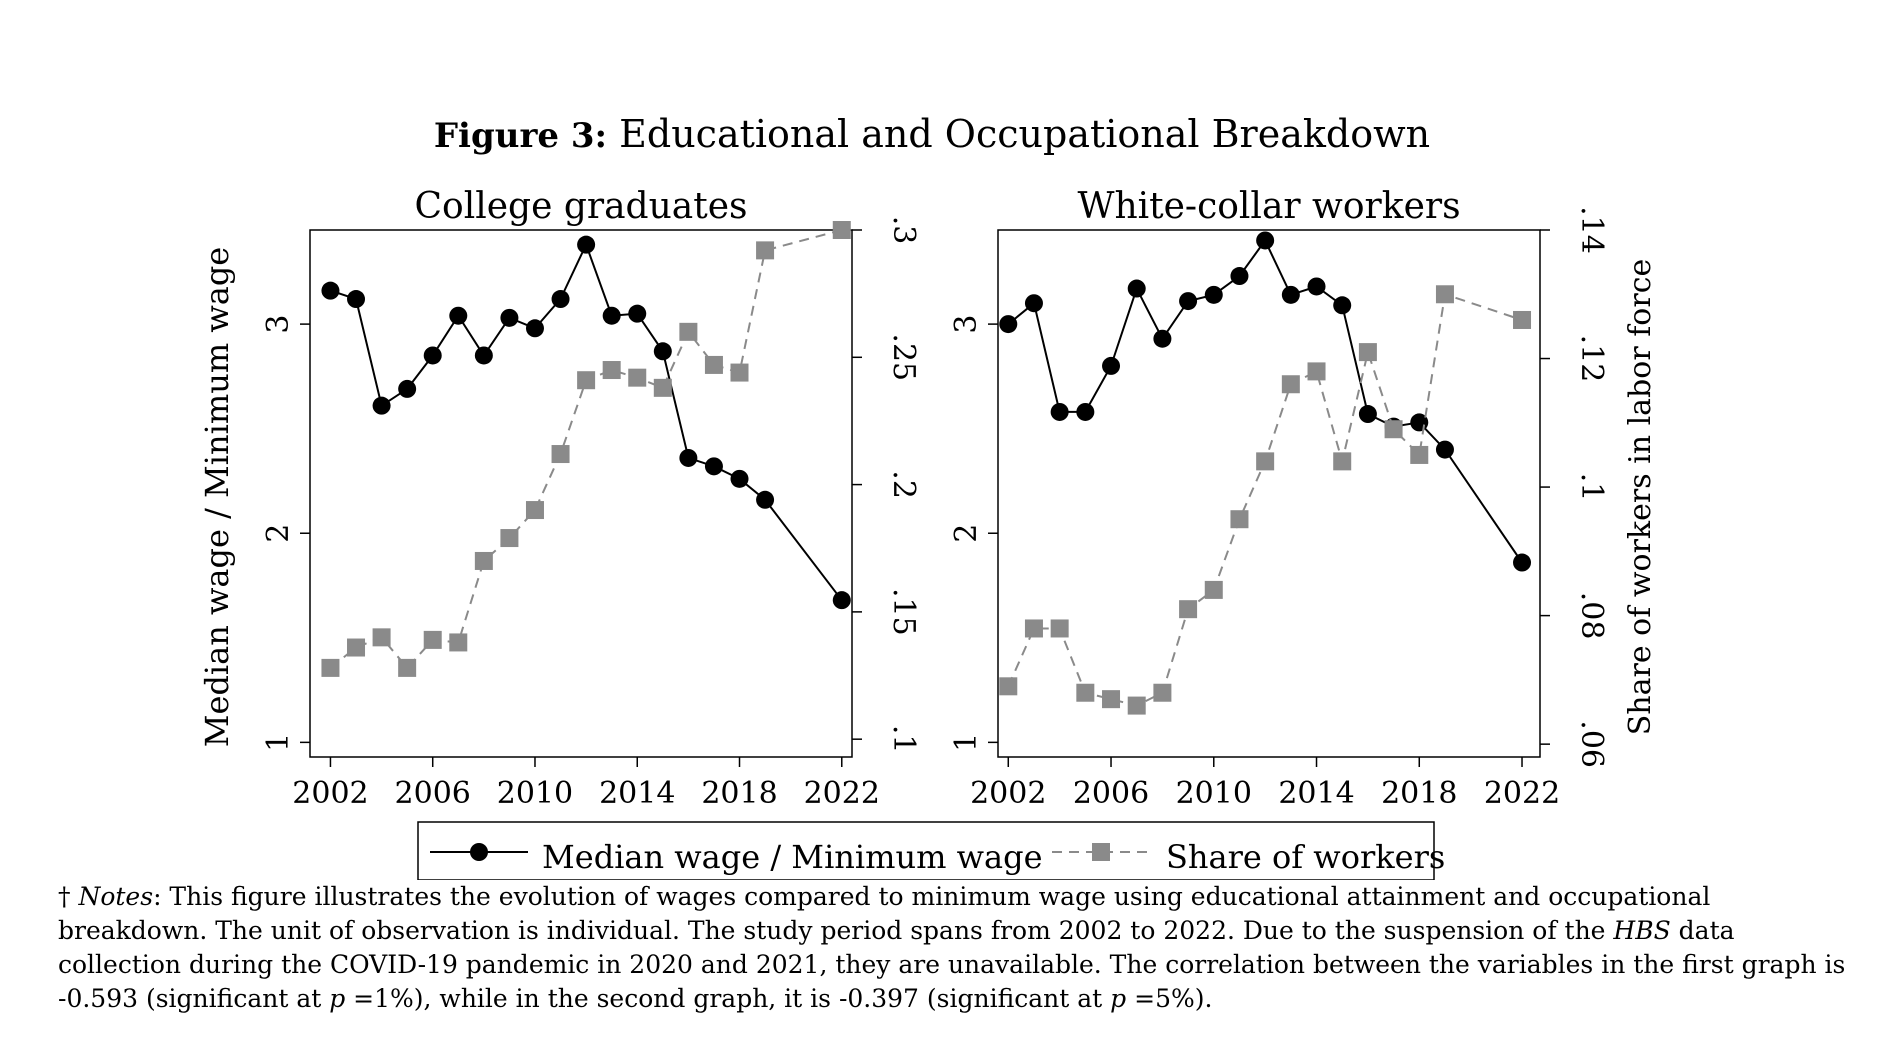 The image size is (1904, 1040). I want to click on notes-text-4: =5%)., so click(1169, 998).